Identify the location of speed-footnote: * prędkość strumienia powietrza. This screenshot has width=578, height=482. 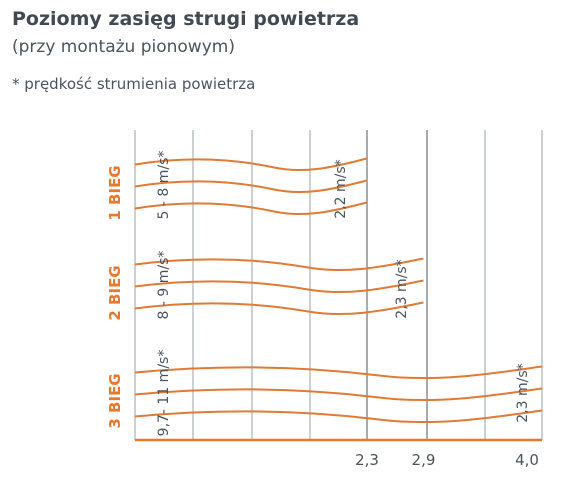
(134, 84).